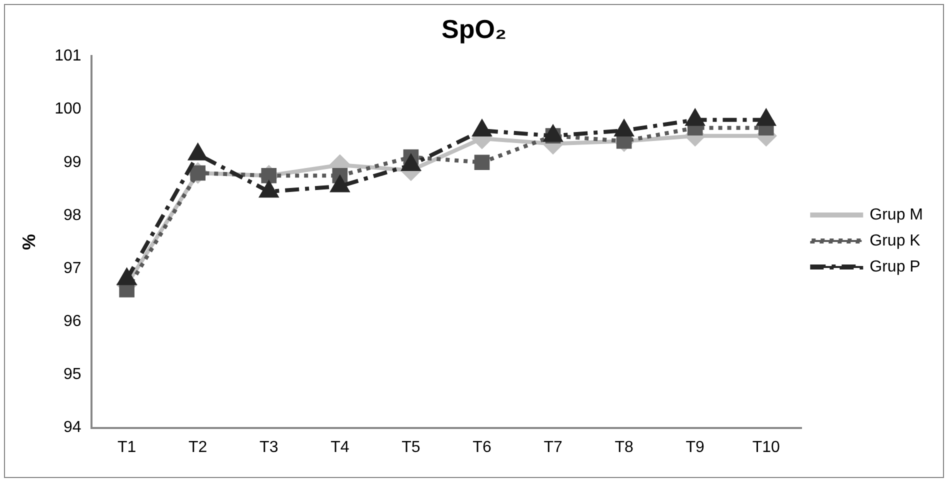 Image resolution: width=949 pixels, height=482 pixels. What do you see at coordinates (624, 447) in the screenshot?
I see `x-tick-label: T8` at bounding box center [624, 447].